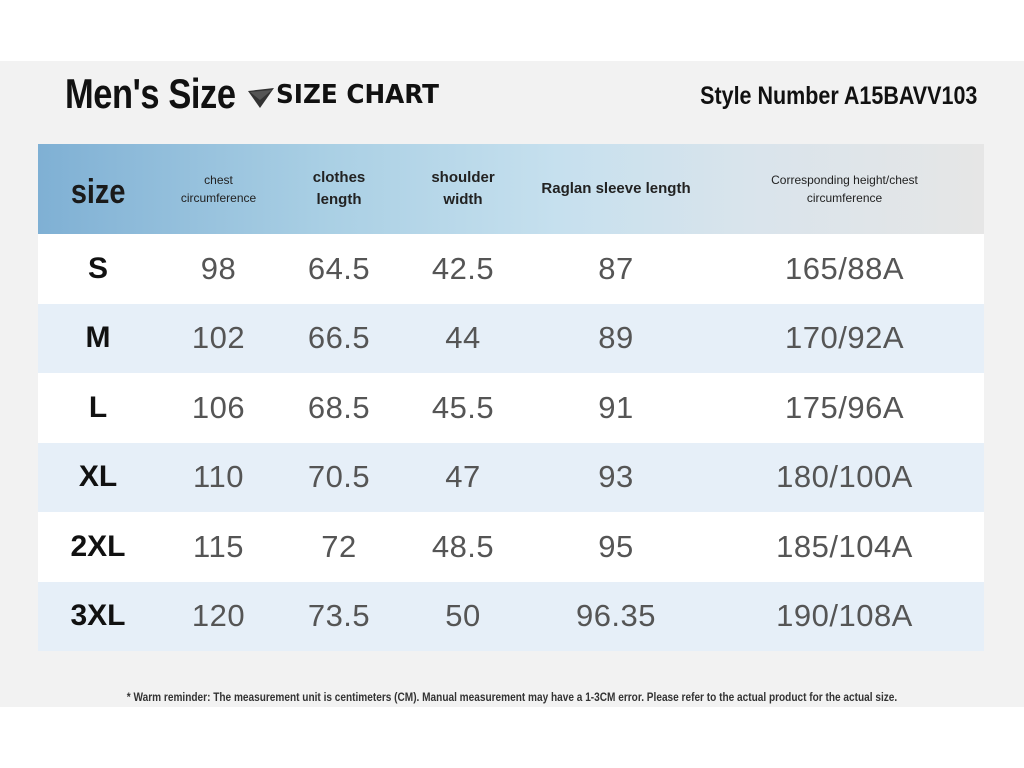 This screenshot has width=1024, height=768. What do you see at coordinates (98, 407) in the screenshot?
I see `cell-size: L` at bounding box center [98, 407].